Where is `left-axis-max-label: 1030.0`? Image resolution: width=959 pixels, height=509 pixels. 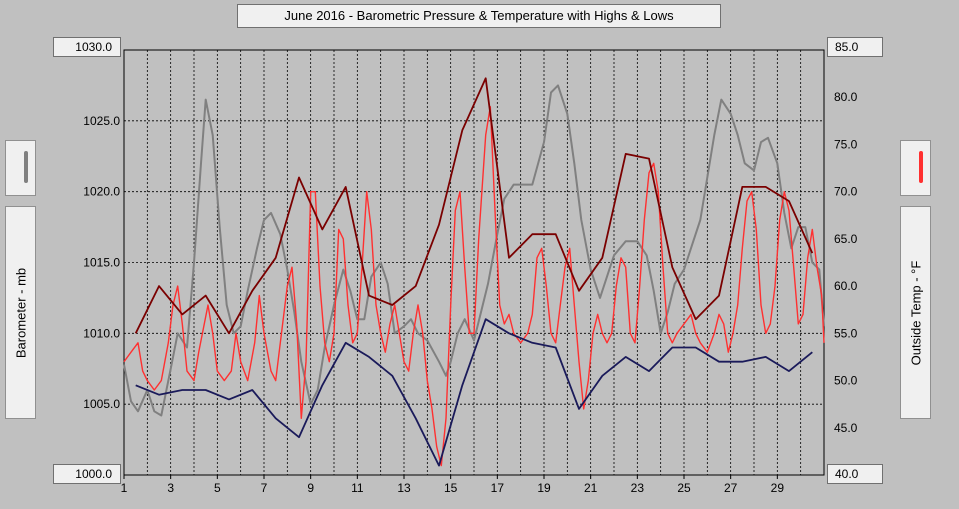 left-axis-max-label: 1030.0 is located at coordinates (87, 47).